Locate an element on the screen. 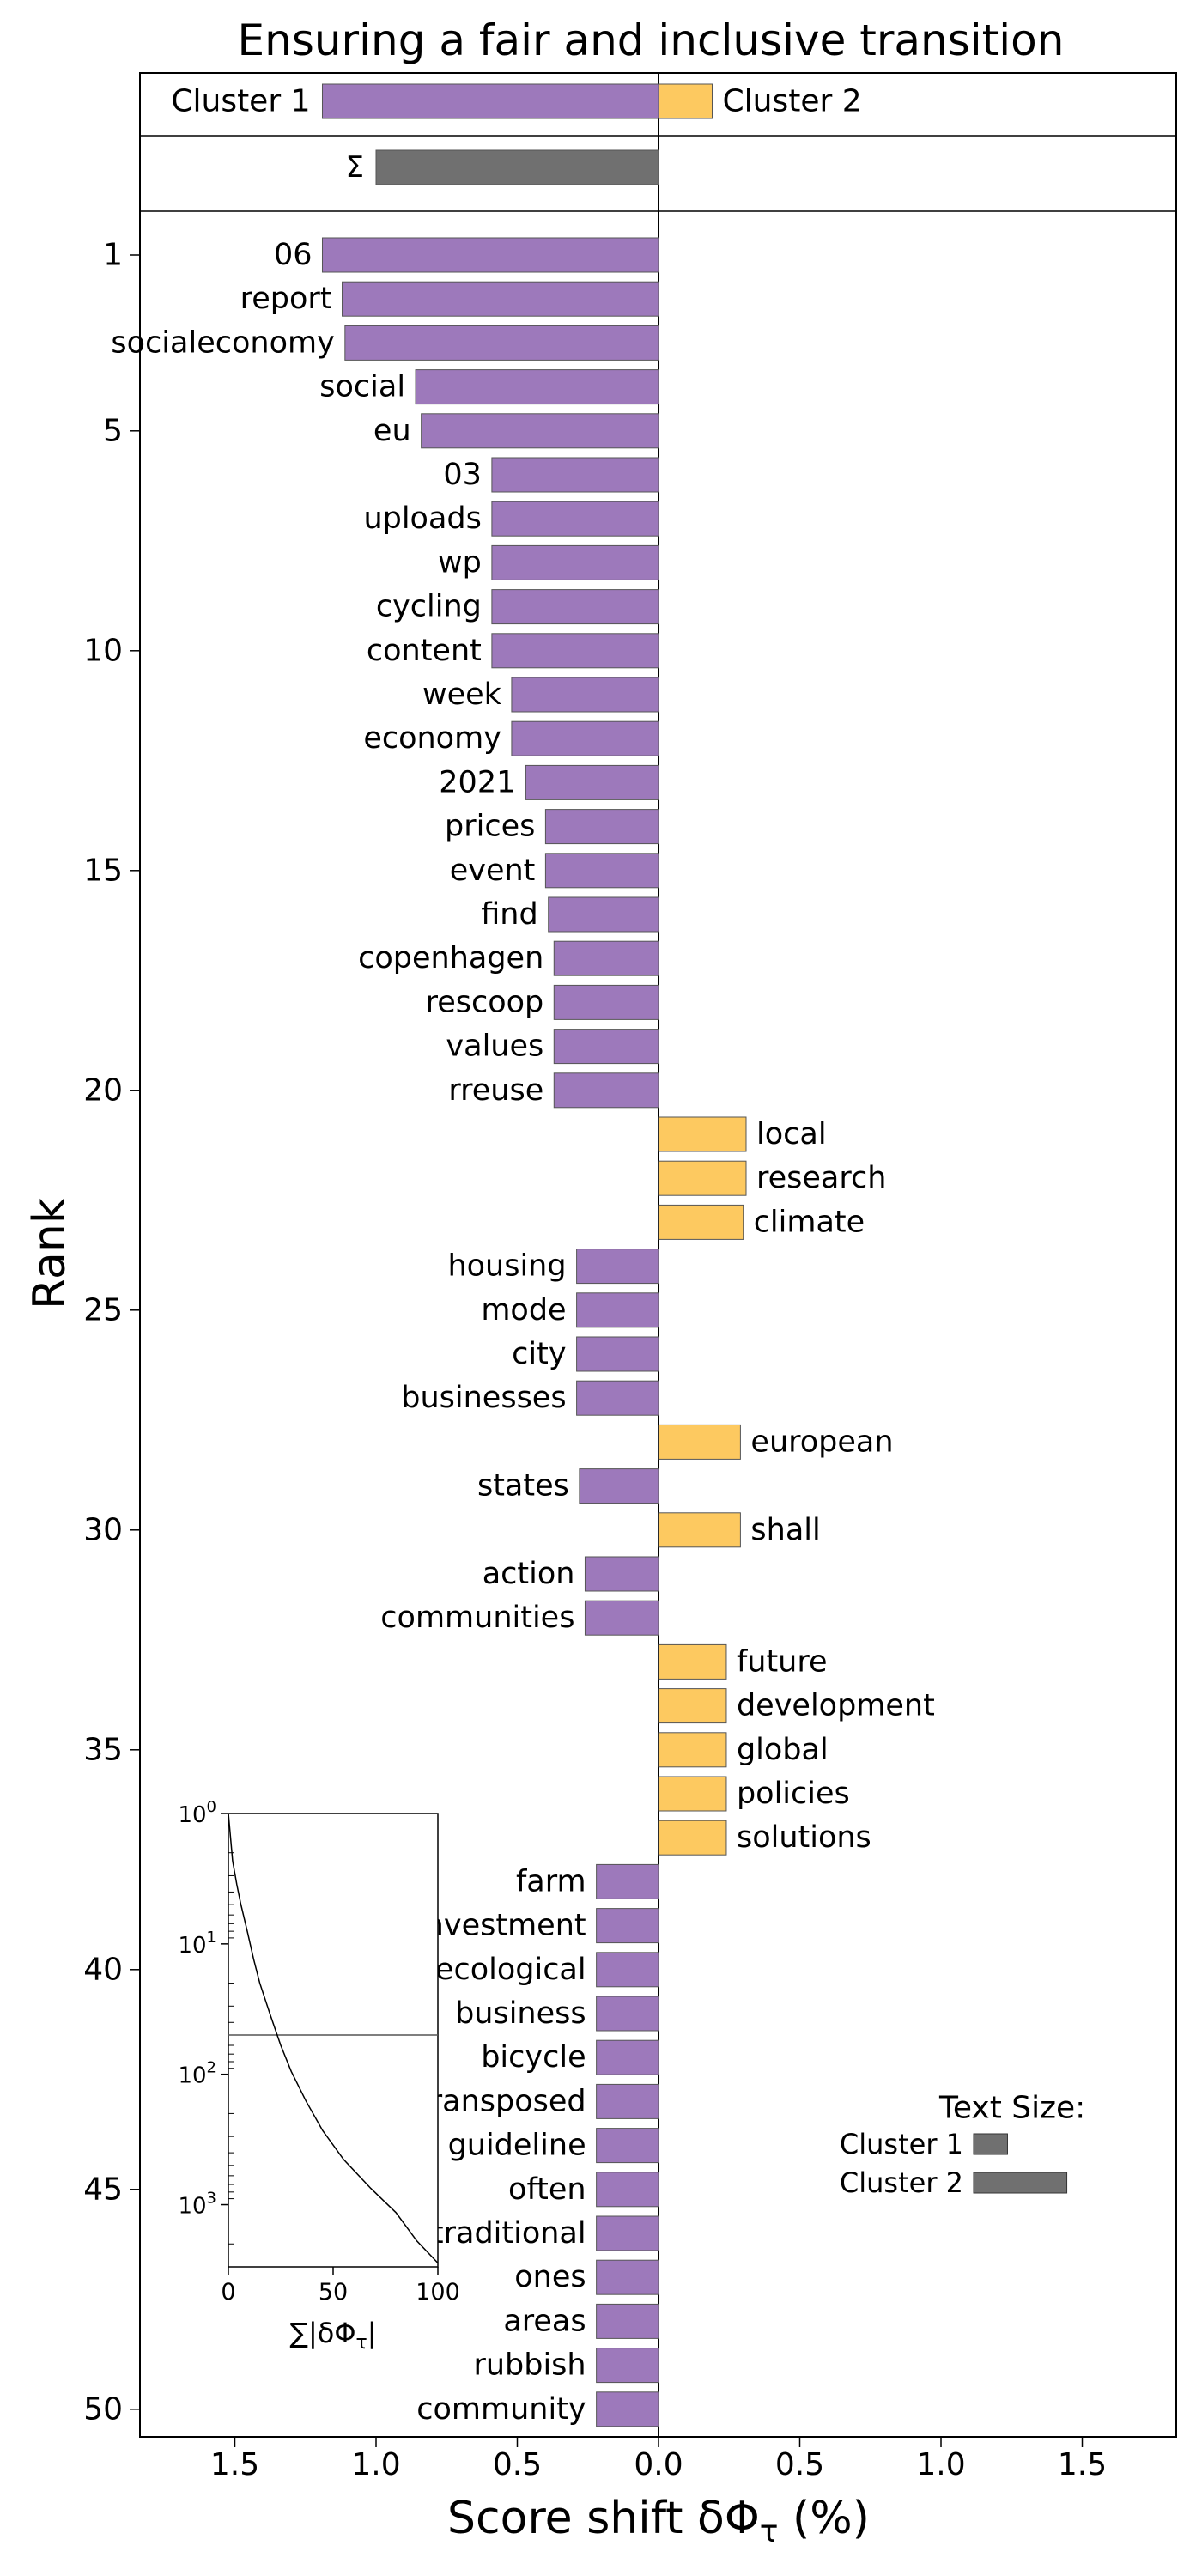 This screenshot has height=2576, width=1202. legend-label: Cluster 1 is located at coordinates (901, 2144).